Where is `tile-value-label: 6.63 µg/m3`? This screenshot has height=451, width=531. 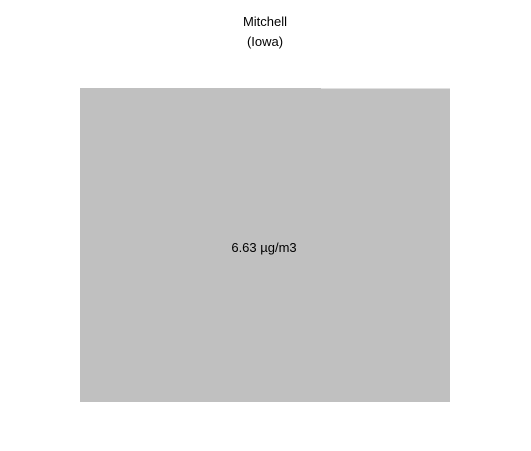 tile-value-label: 6.63 µg/m3 is located at coordinates (263, 247).